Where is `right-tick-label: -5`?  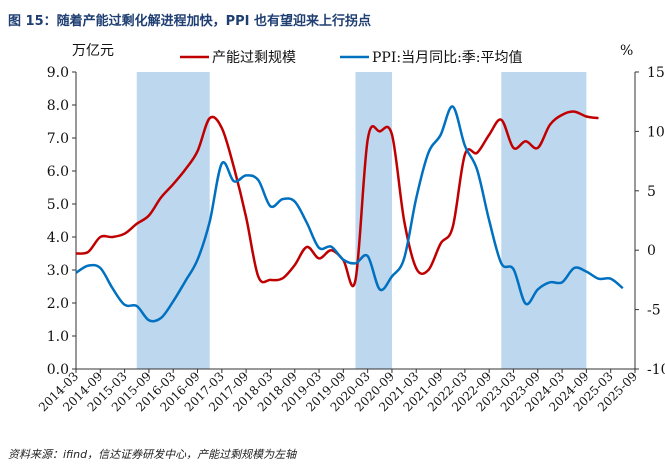
right-tick-label: -5 is located at coordinates (654, 311).